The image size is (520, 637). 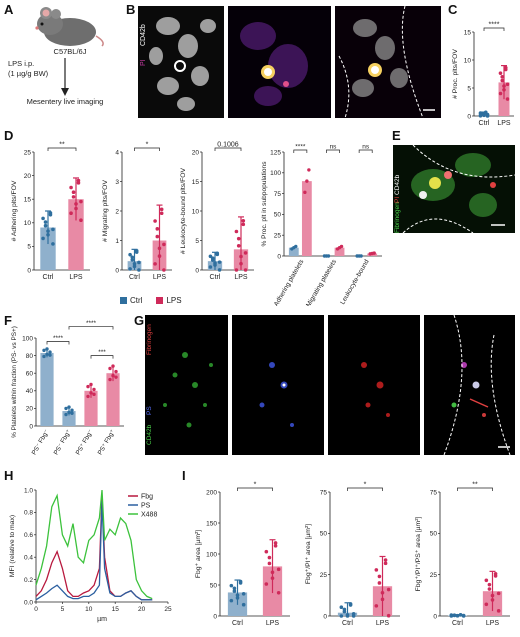 I want to click on strain-label: C57BL/6J, so click(x=70, y=51).